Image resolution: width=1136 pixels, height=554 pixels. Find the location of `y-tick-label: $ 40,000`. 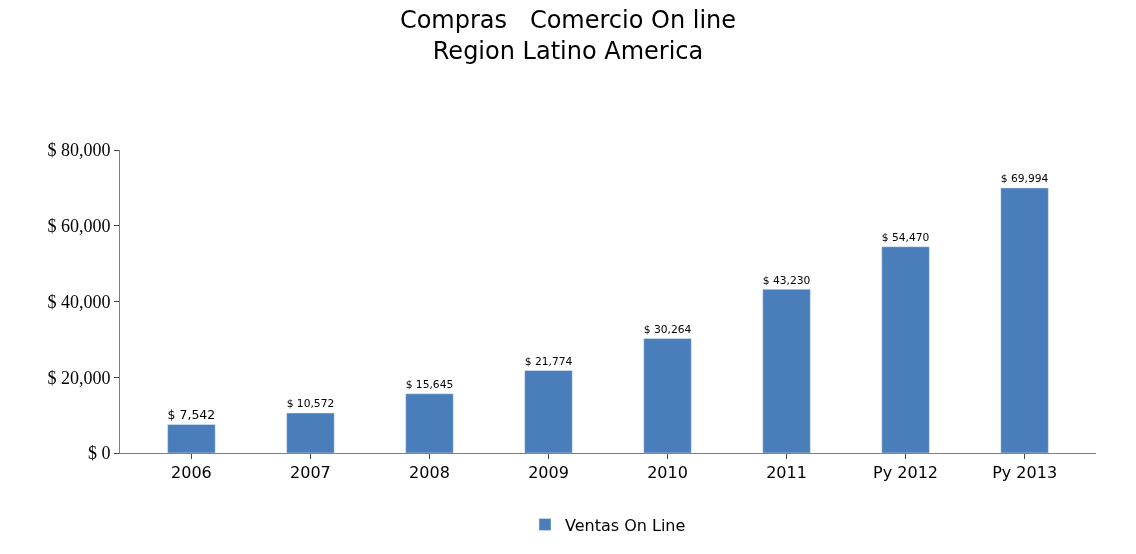

y-tick-label: $ 40,000 is located at coordinates (79, 301).